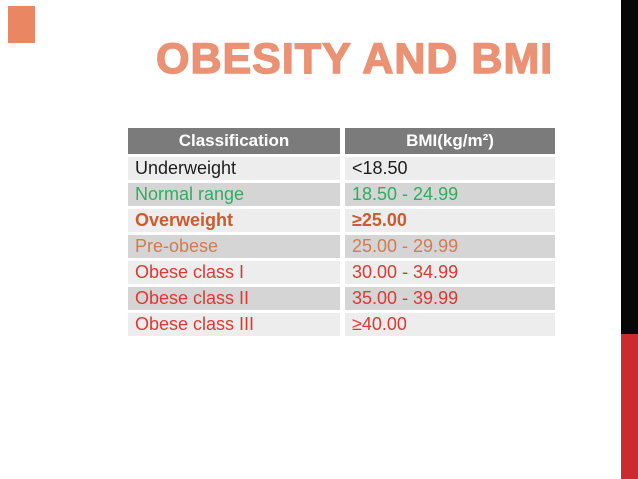  I want to click on cell-bmi: 30.00 - 34.99, so click(450, 272).